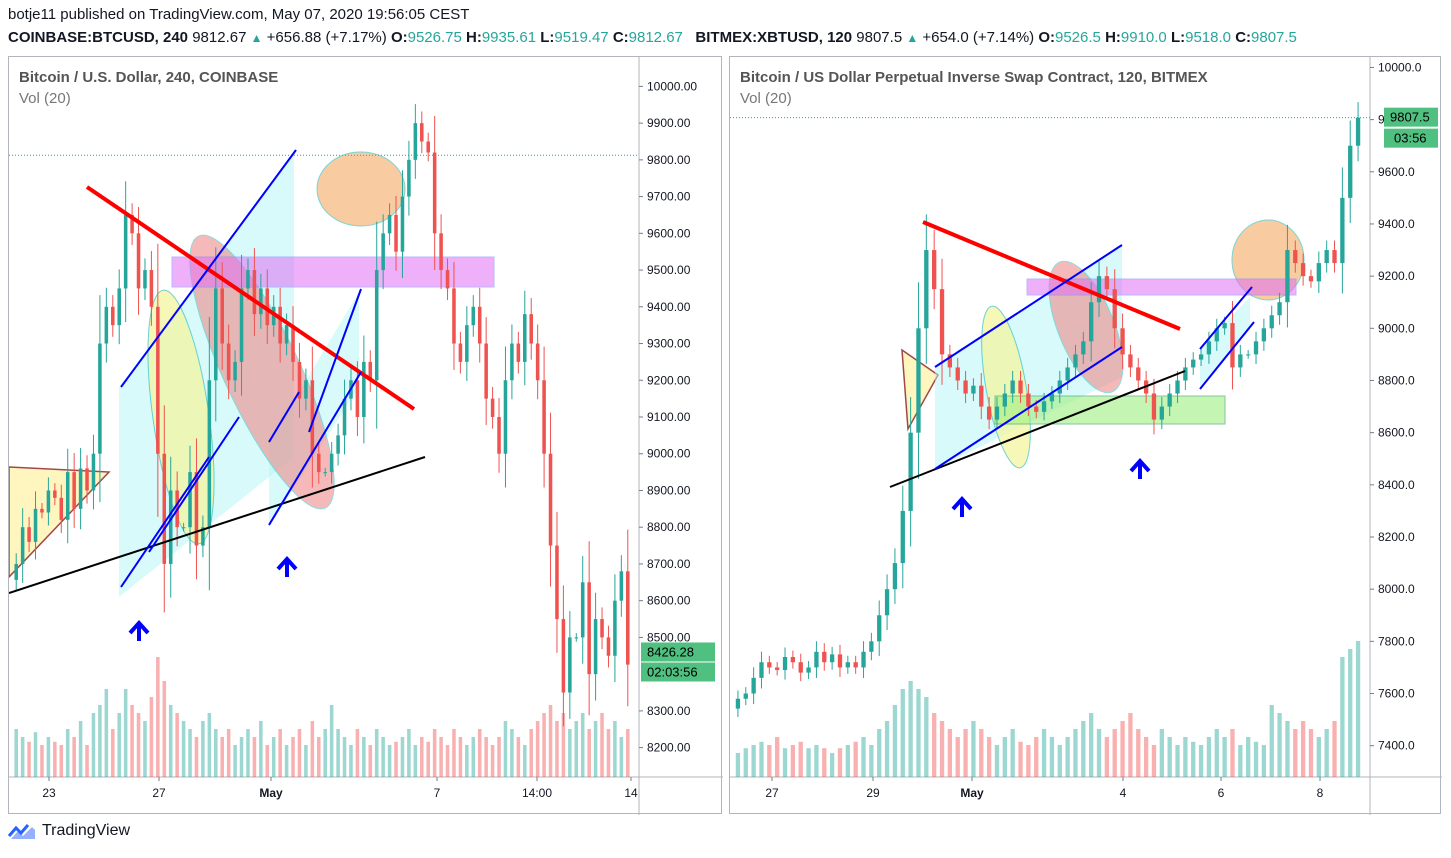 The image size is (1451, 858). Describe the element at coordinates (1396, 746) in the screenshot. I see `y-tick-label: 7400.0` at that location.